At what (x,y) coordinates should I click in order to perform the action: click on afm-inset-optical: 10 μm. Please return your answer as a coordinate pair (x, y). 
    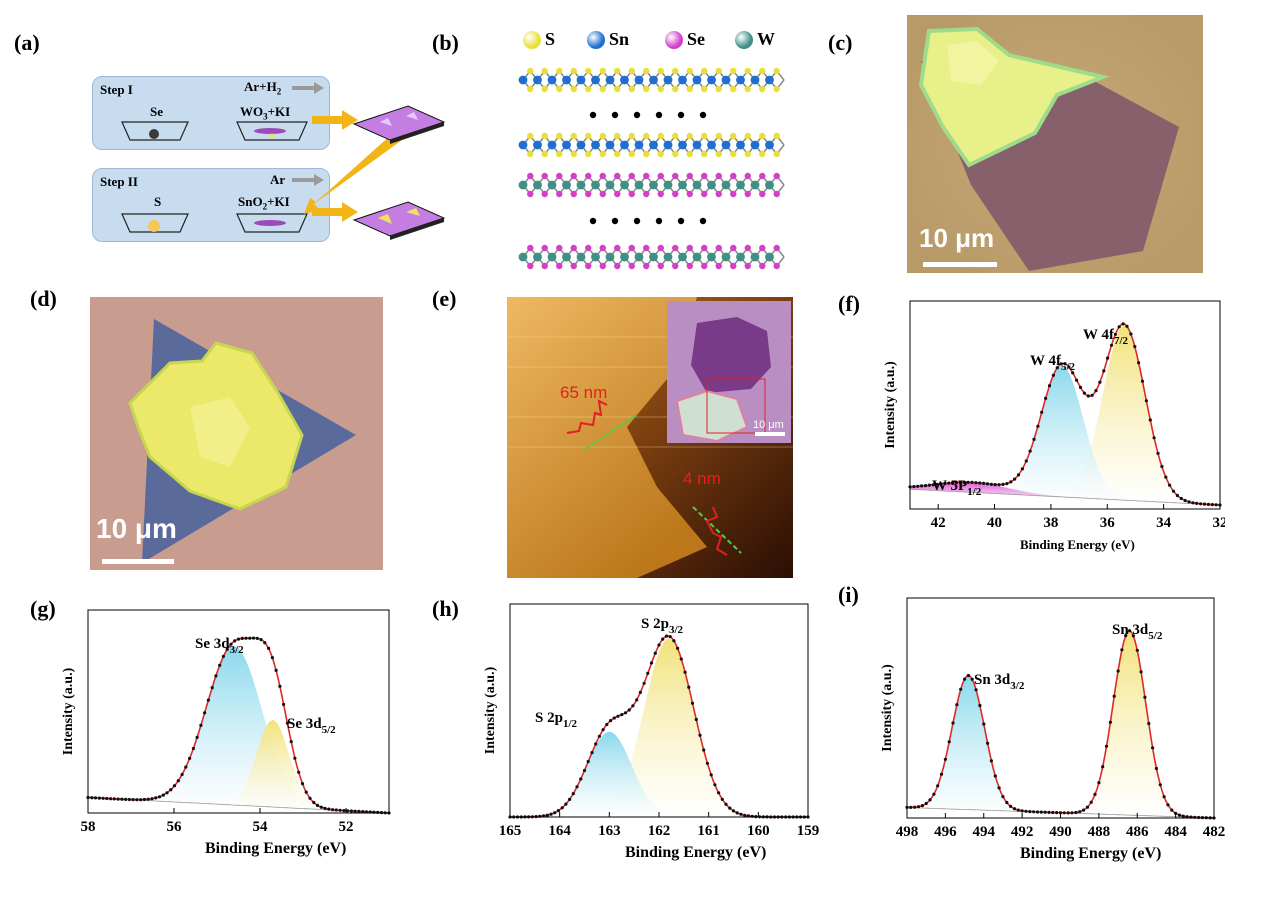
    Looking at the image, I should click on (729, 372).